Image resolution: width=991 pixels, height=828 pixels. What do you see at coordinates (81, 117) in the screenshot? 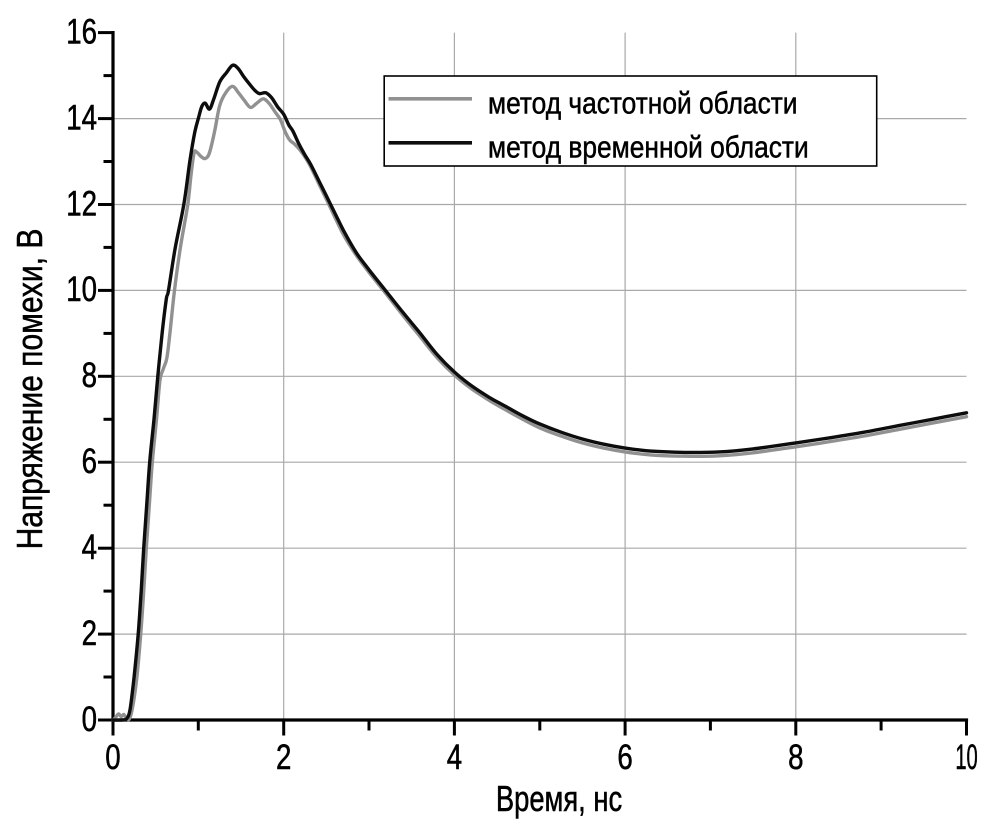
I see `svg-text: 14` at bounding box center [81, 117].